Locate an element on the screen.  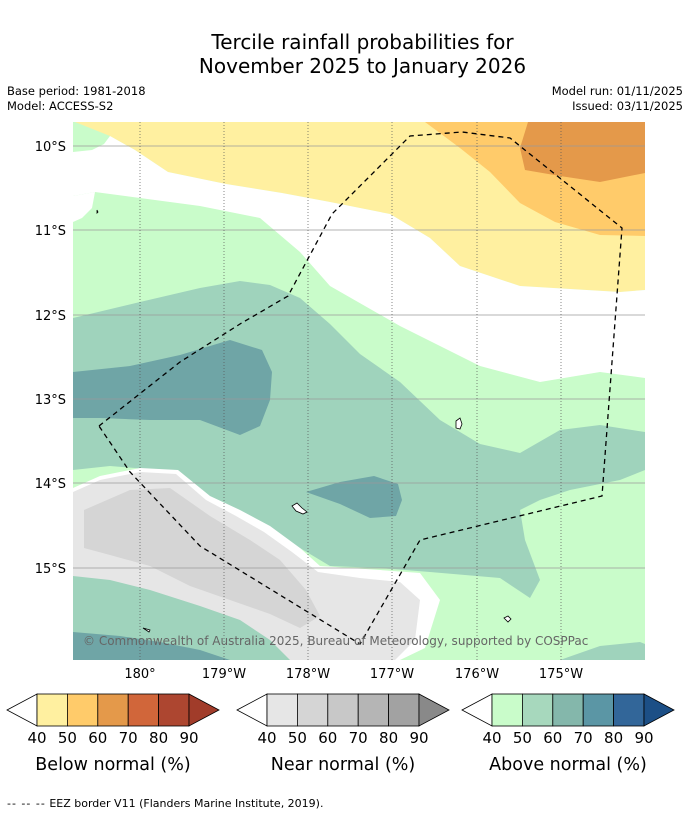
region-above-60-south is located at coordinates (151, 646).